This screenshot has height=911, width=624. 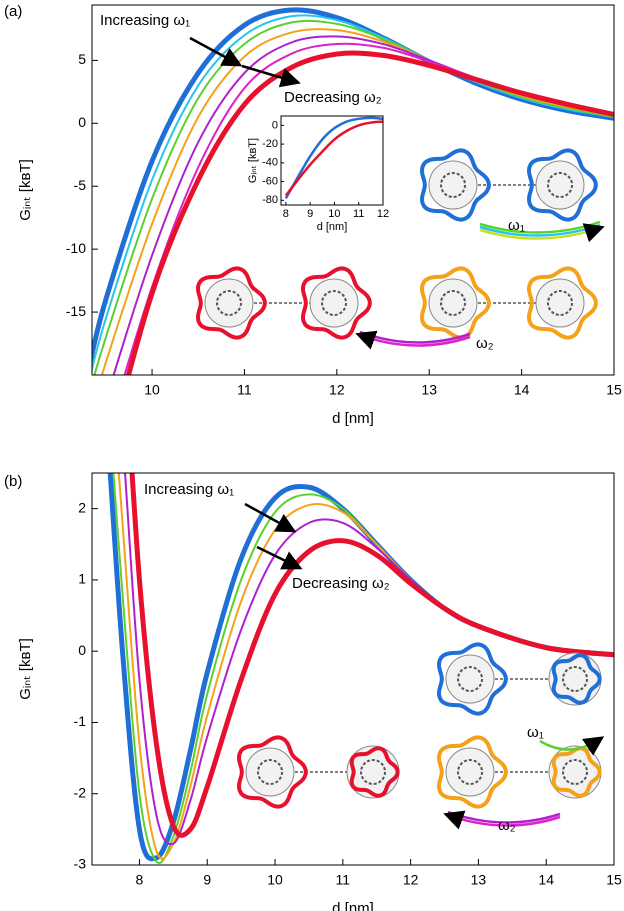 I want to click on frame, so click(x=332, y=160).